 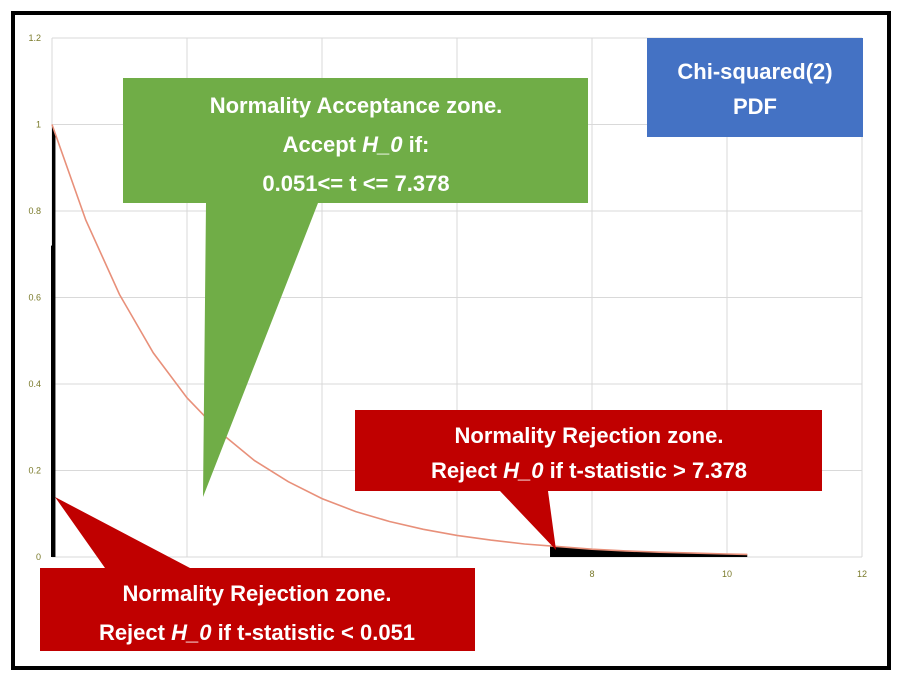 What do you see at coordinates (649, 551) in the screenshot?
I see `shaded-region-right-rejection` at bounding box center [649, 551].